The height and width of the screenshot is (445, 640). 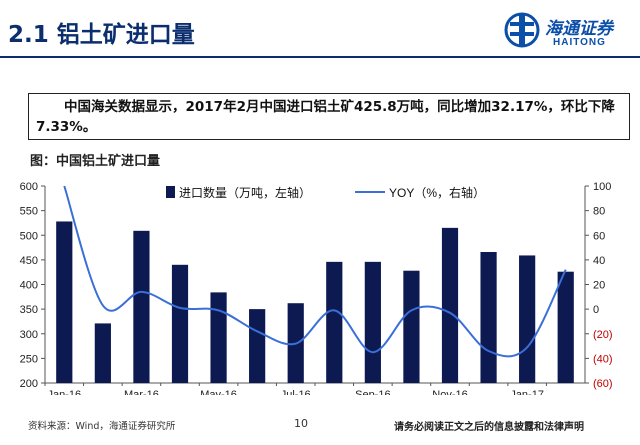 I want to click on right-tick-label: (60), so click(x=603, y=384).